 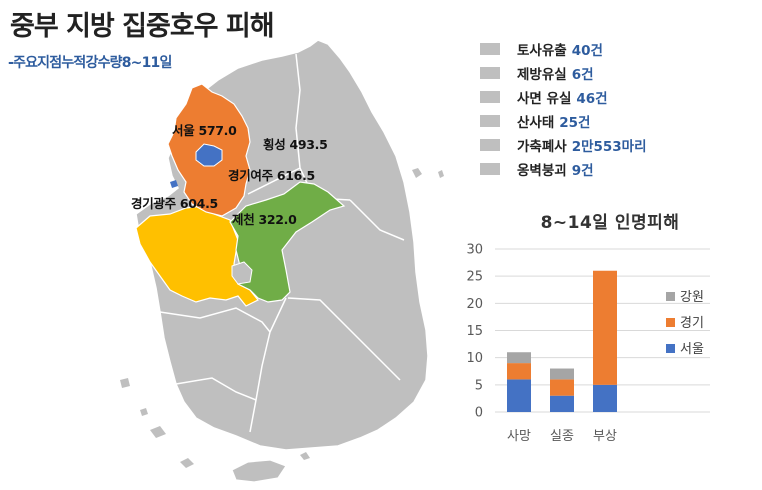 I want to click on map-label-yeoju: 경기여주 616.5, so click(x=271, y=174).